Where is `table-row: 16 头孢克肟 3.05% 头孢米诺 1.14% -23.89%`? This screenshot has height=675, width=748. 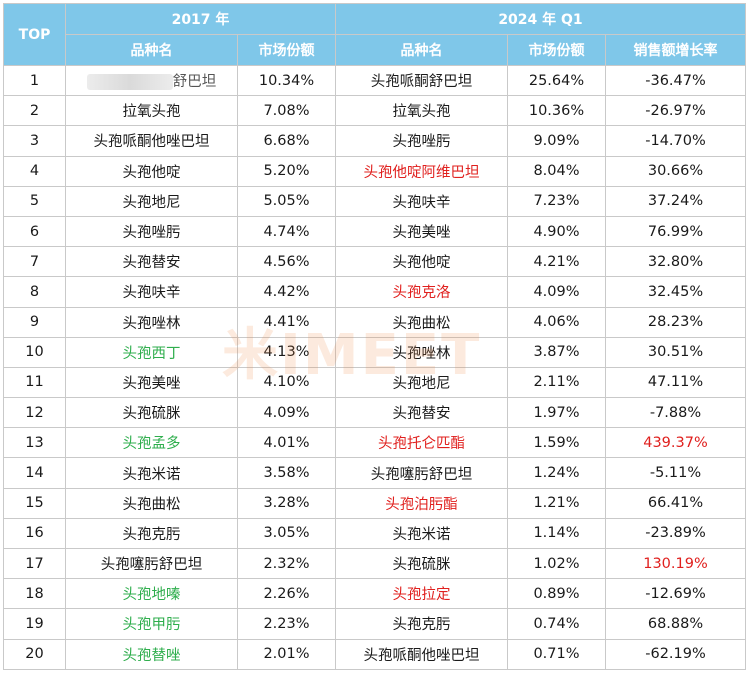 table-row: 16 头孢克肟 3.05% 头孢米诺 1.14% -23.89% is located at coordinates (374, 533).